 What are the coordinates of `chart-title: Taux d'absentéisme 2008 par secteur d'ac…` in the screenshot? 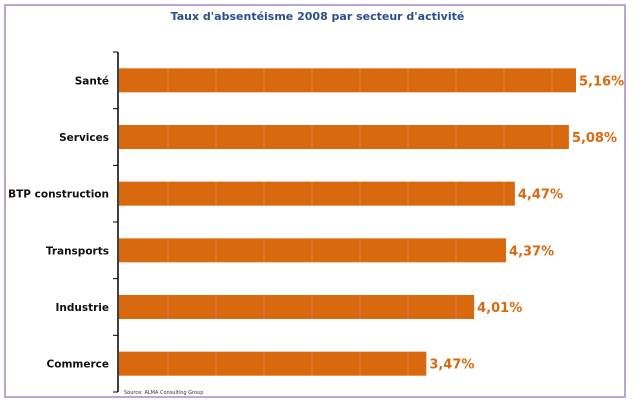 It's located at (317, 16).